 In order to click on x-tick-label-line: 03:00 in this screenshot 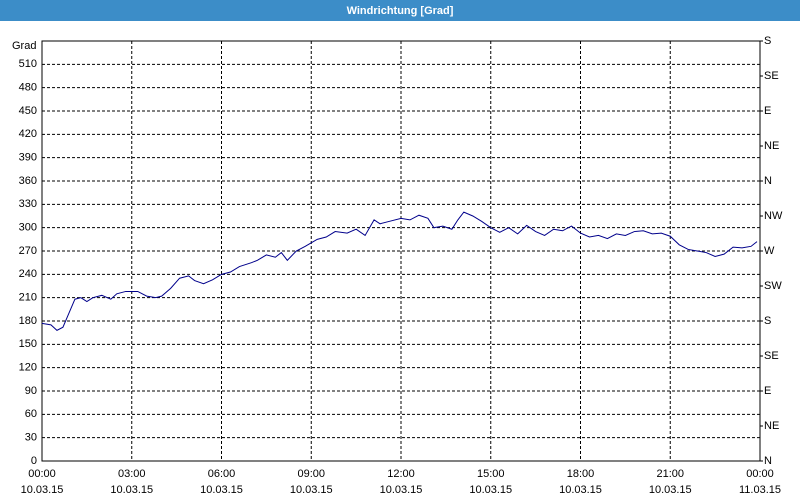, I will do `click(132, 474)`.